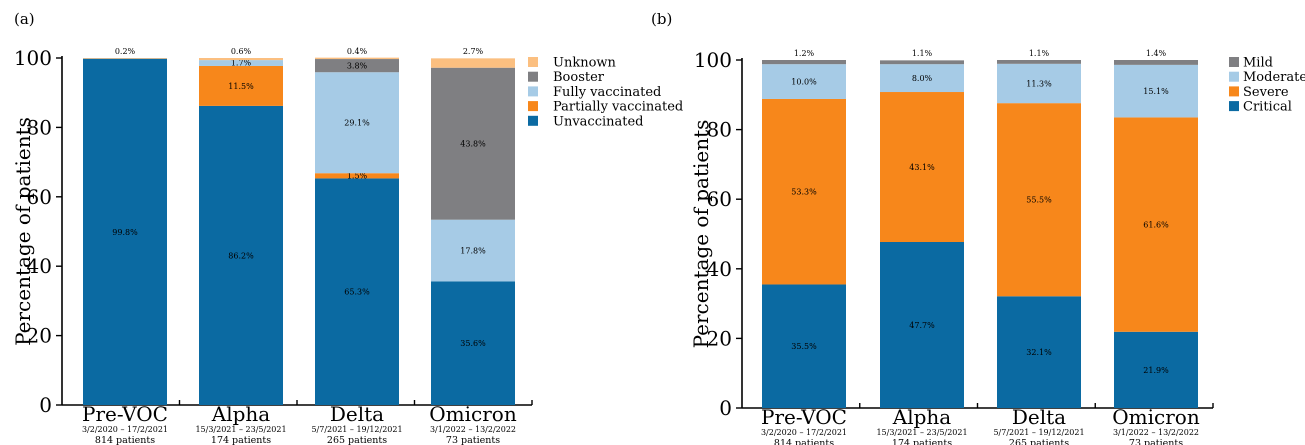 This screenshot has width=1305, height=445. What do you see at coordinates (579, 77) in the screenshot?
I see `legend-label: Booster` at bounding box center [579, 77].